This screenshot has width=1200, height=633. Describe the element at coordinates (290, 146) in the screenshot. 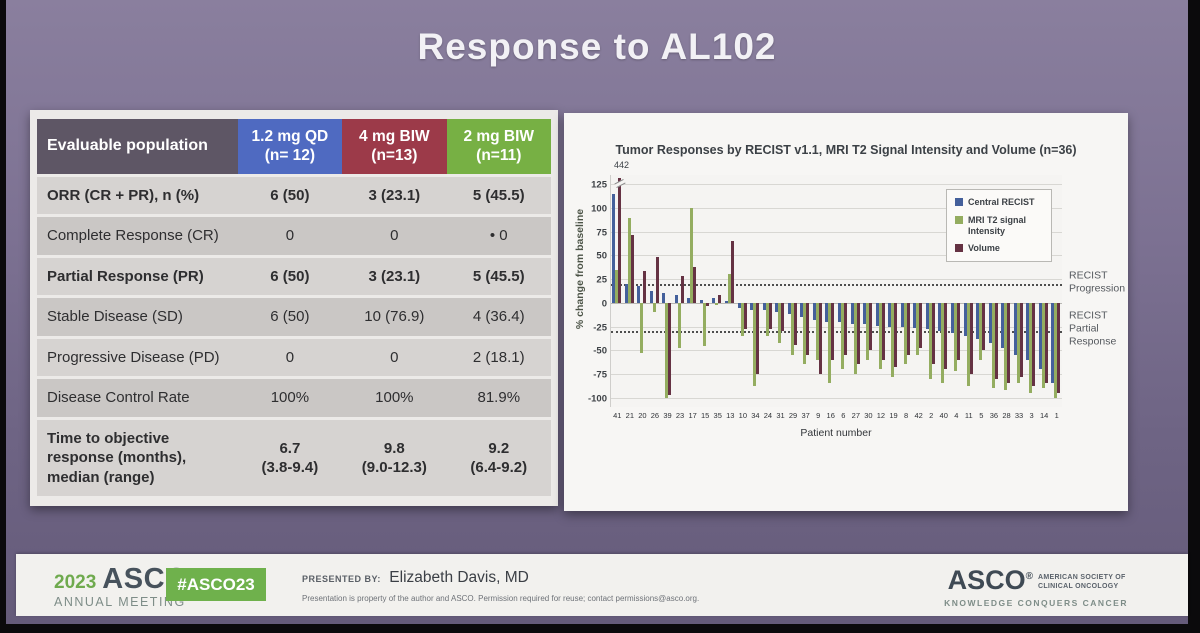

I see `column-header-dose-1: 1.2 mg QD (n= 12)` at that location.